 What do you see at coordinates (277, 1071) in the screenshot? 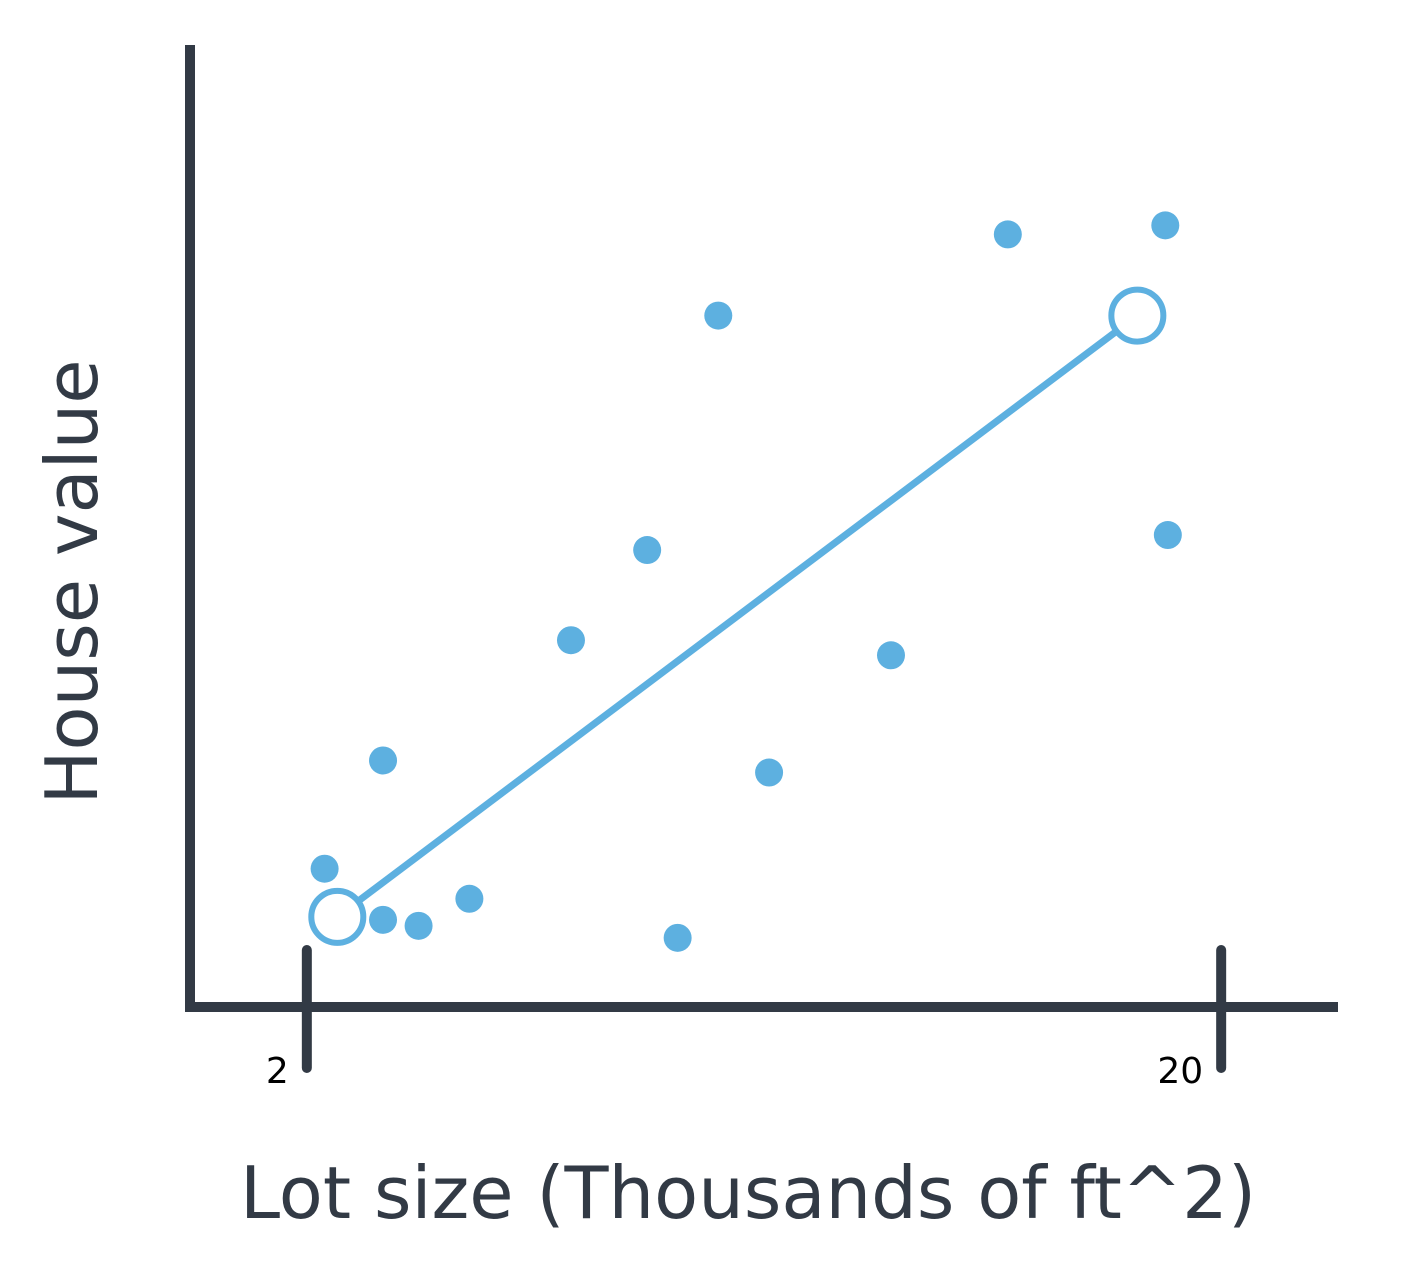
I see `x-tick-label-2: 2` at bounding box center [277, 1071].